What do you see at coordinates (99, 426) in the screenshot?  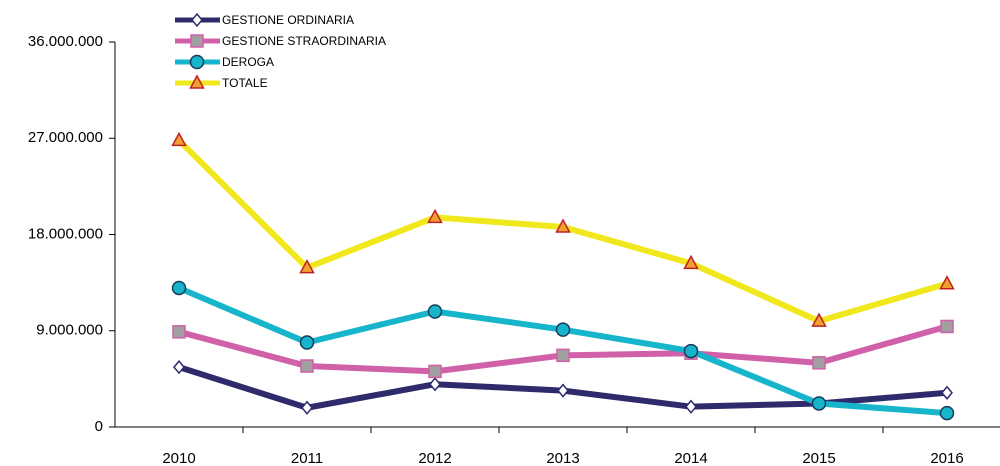 I see `y-tick-label: 0` at bounding box center [99, 426].